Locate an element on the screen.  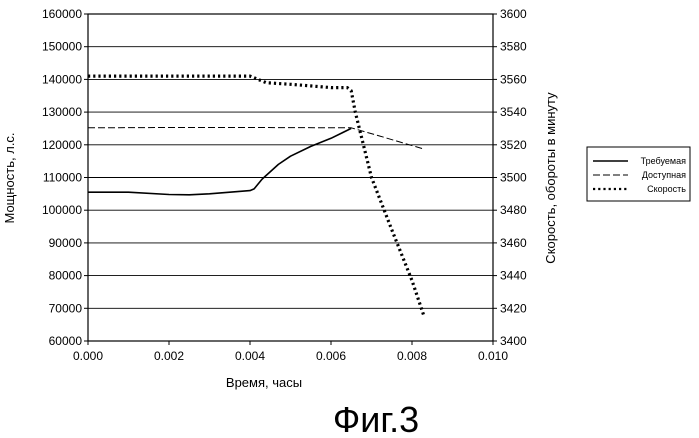
y-left-tick-label: 80000 is located at coordinates (66, 276).